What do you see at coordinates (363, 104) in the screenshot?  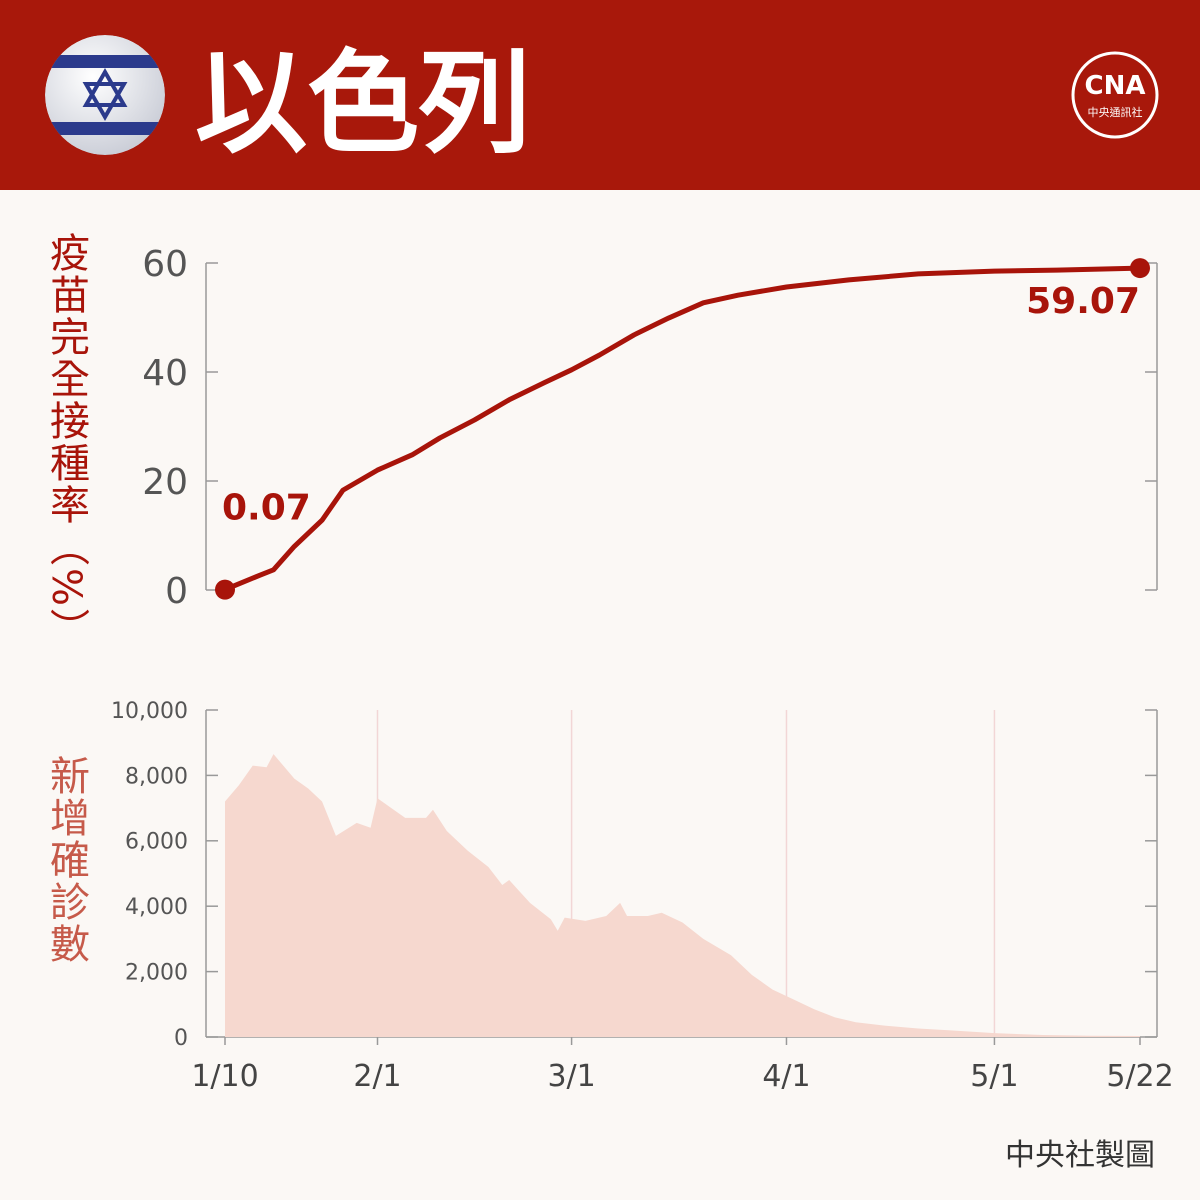 I see `page-title: 以色列` at bounding box center [363, 104].